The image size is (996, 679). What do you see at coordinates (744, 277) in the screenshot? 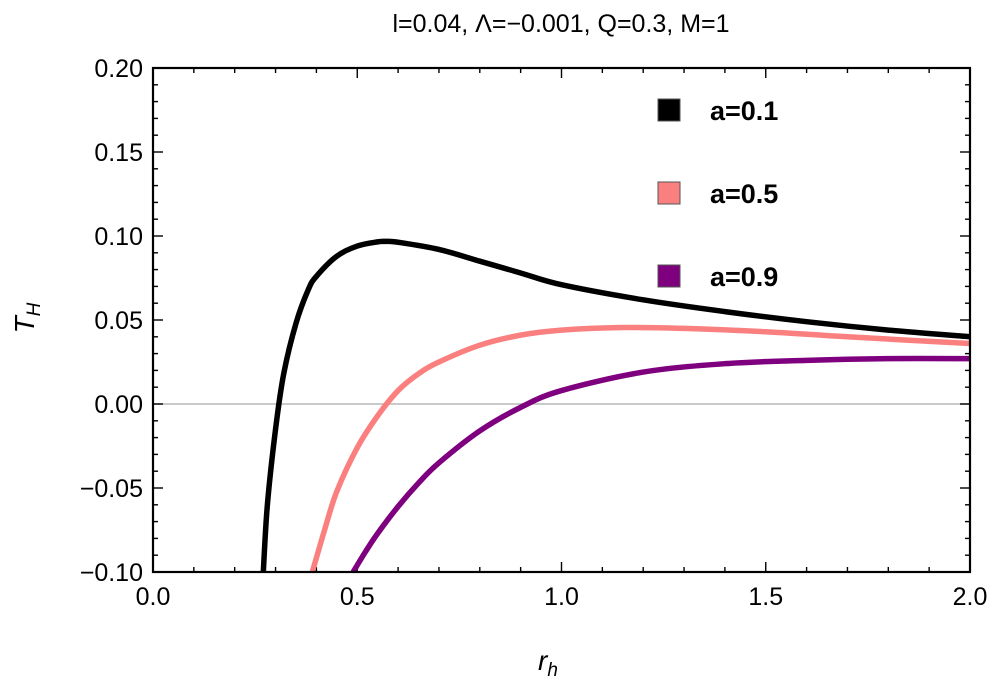
I see `legend-label-3: a=0.9` at bounding box center [744, 277].